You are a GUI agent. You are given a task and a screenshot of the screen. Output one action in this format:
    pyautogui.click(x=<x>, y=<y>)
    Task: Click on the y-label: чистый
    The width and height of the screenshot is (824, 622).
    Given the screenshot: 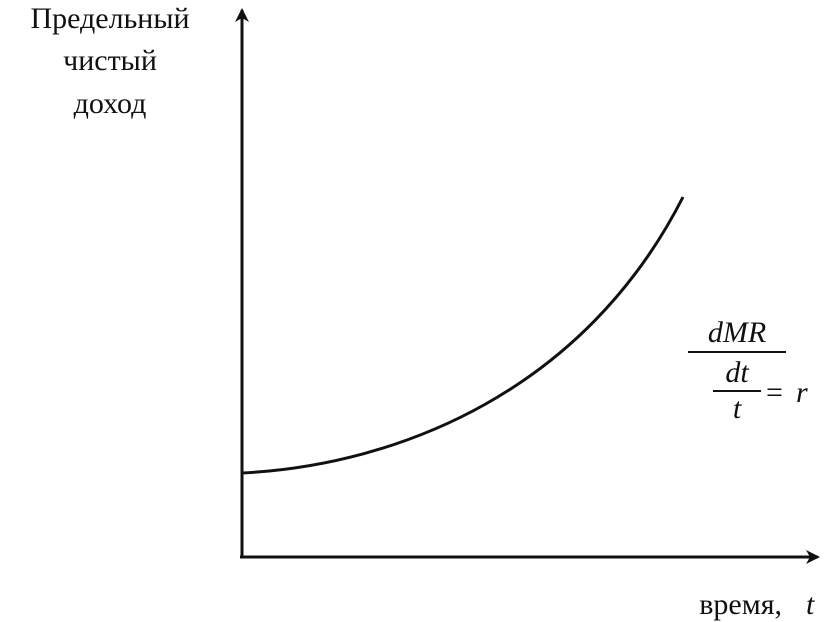 What is the action you would take?
    pyautogui.click(x=110, y=60)
    